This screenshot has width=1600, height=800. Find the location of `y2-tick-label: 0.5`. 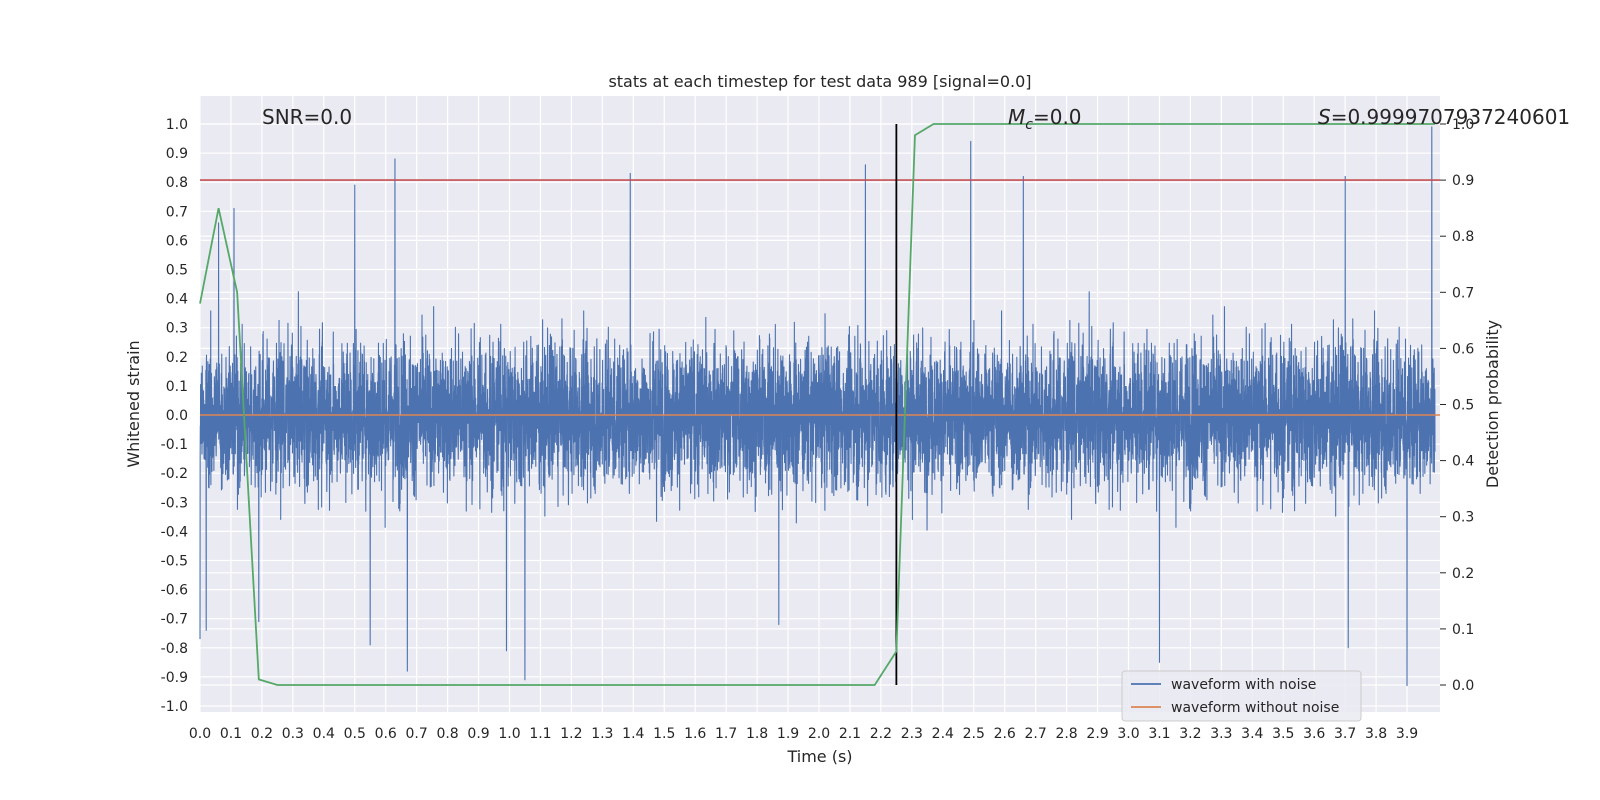

y2-tick-label: 0.5 is located at coordinates (1463, 406).